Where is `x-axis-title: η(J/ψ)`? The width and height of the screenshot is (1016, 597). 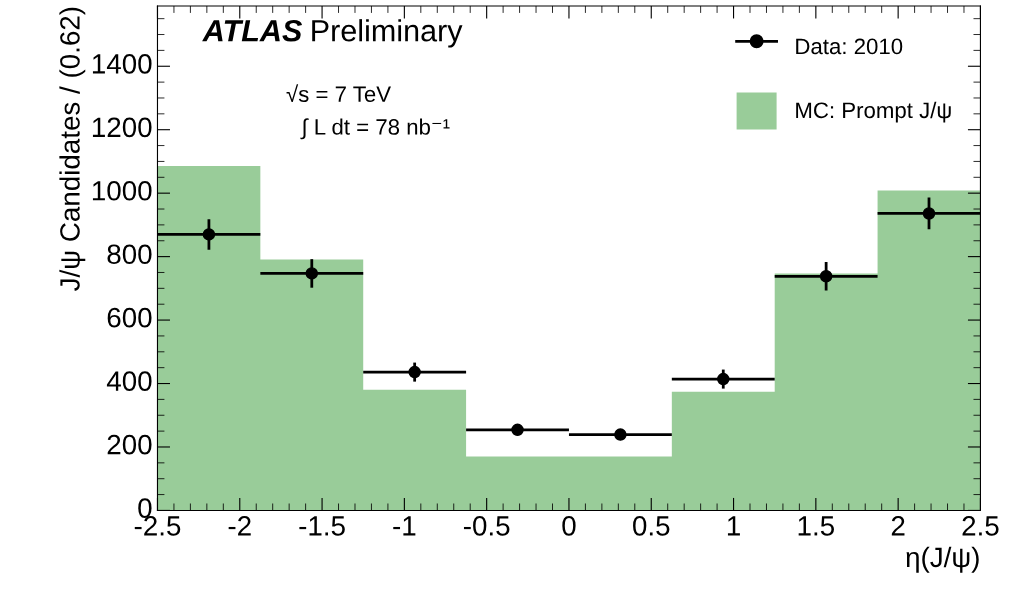
x-axis-title: η(J/ψ) is located at coordinates (942, 559).